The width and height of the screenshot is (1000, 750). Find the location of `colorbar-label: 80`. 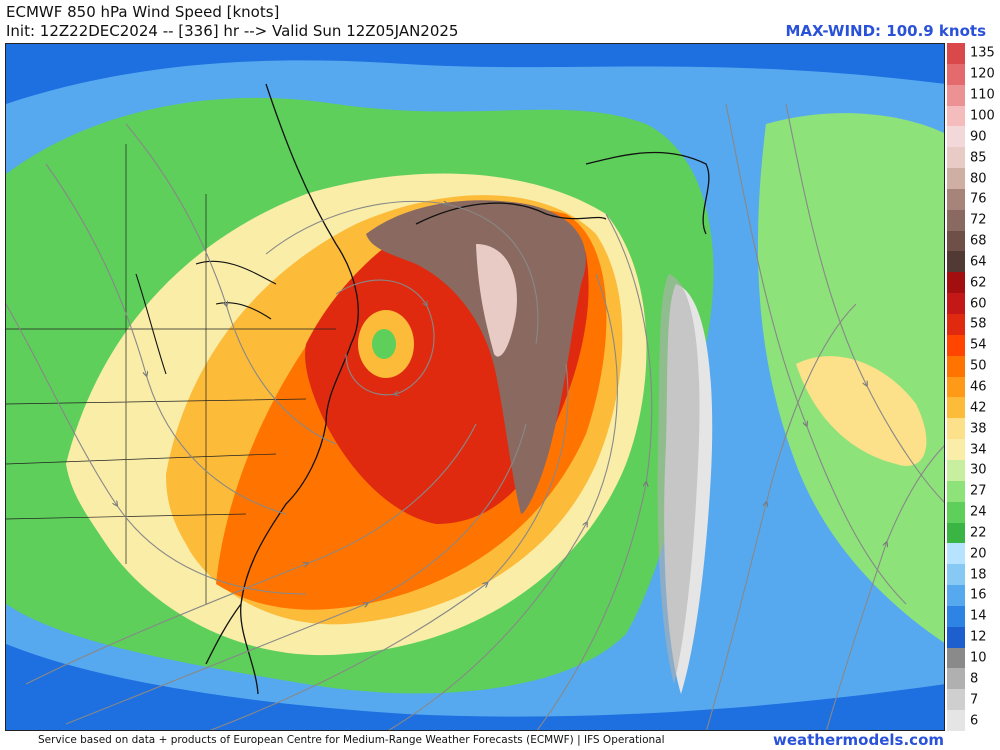

colorbar-label: 80 is located at coordinates (978, 178).